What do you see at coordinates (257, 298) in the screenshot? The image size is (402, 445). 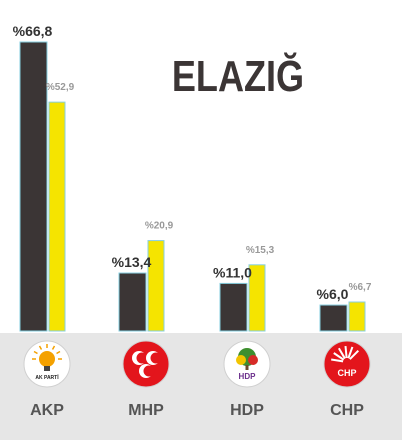 I see `bar-hdp-secondary` at bounding box center [257, 298].